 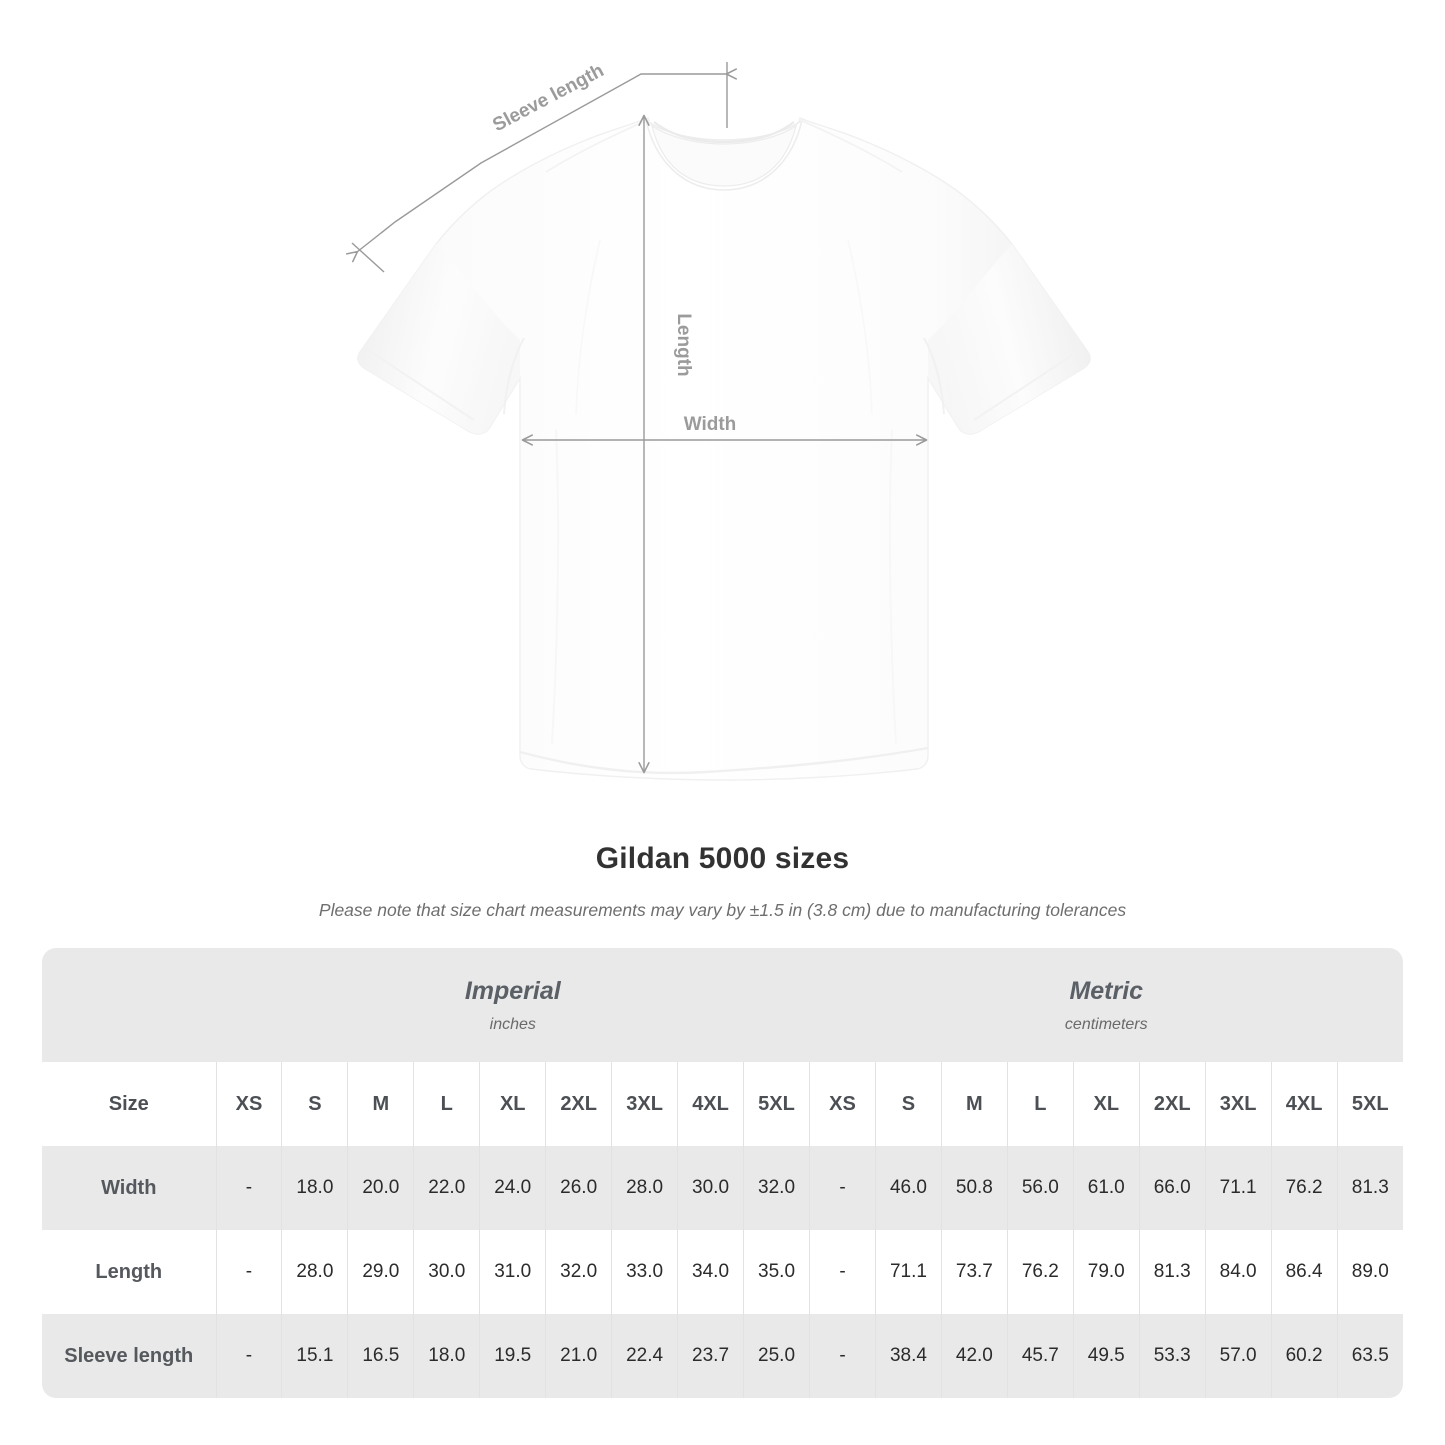 What do you see at coordinates (1040, 1272) in the screenshot?
I see `cell-length-metric-l: 76.2` at bounding box center [1040, 1272].